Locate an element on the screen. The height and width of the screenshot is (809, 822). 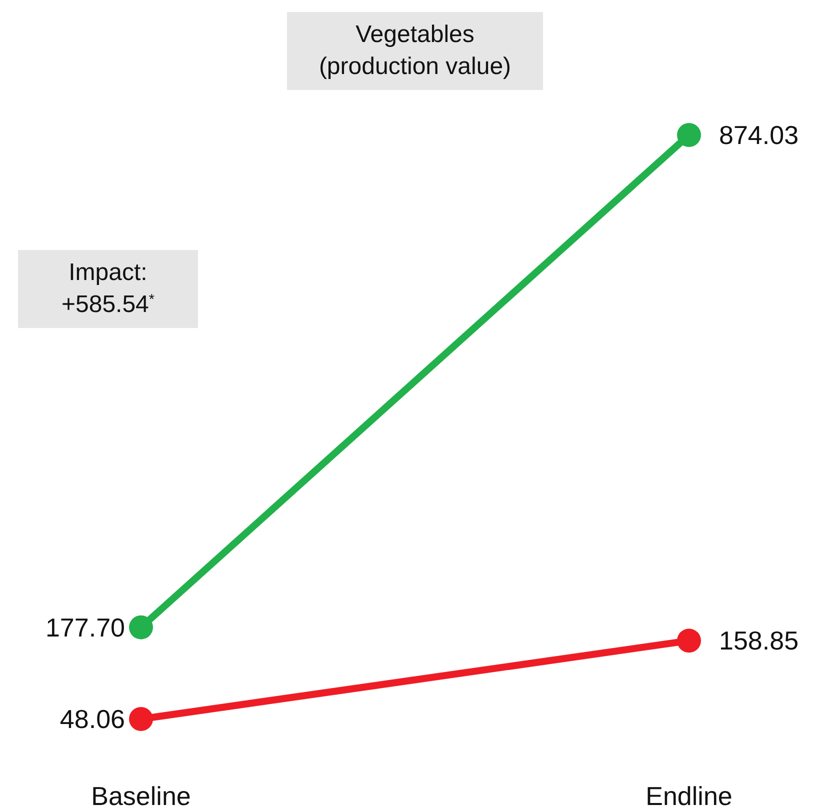
chart-title: Vegetables (production value) is located at coordinates (415, 50).